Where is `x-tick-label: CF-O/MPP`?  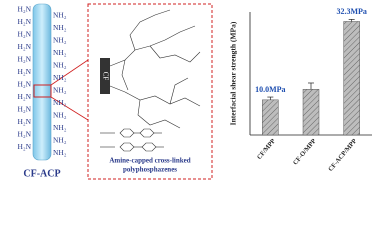
x-tick-label: CF-O/MPP is located at coordinates (305, 152).